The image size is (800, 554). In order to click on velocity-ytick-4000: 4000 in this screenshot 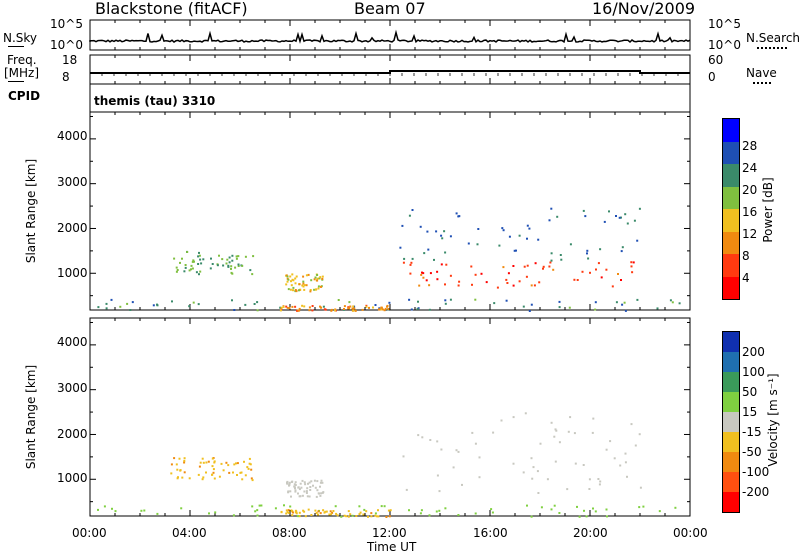, I will do `click(72, 342)`.